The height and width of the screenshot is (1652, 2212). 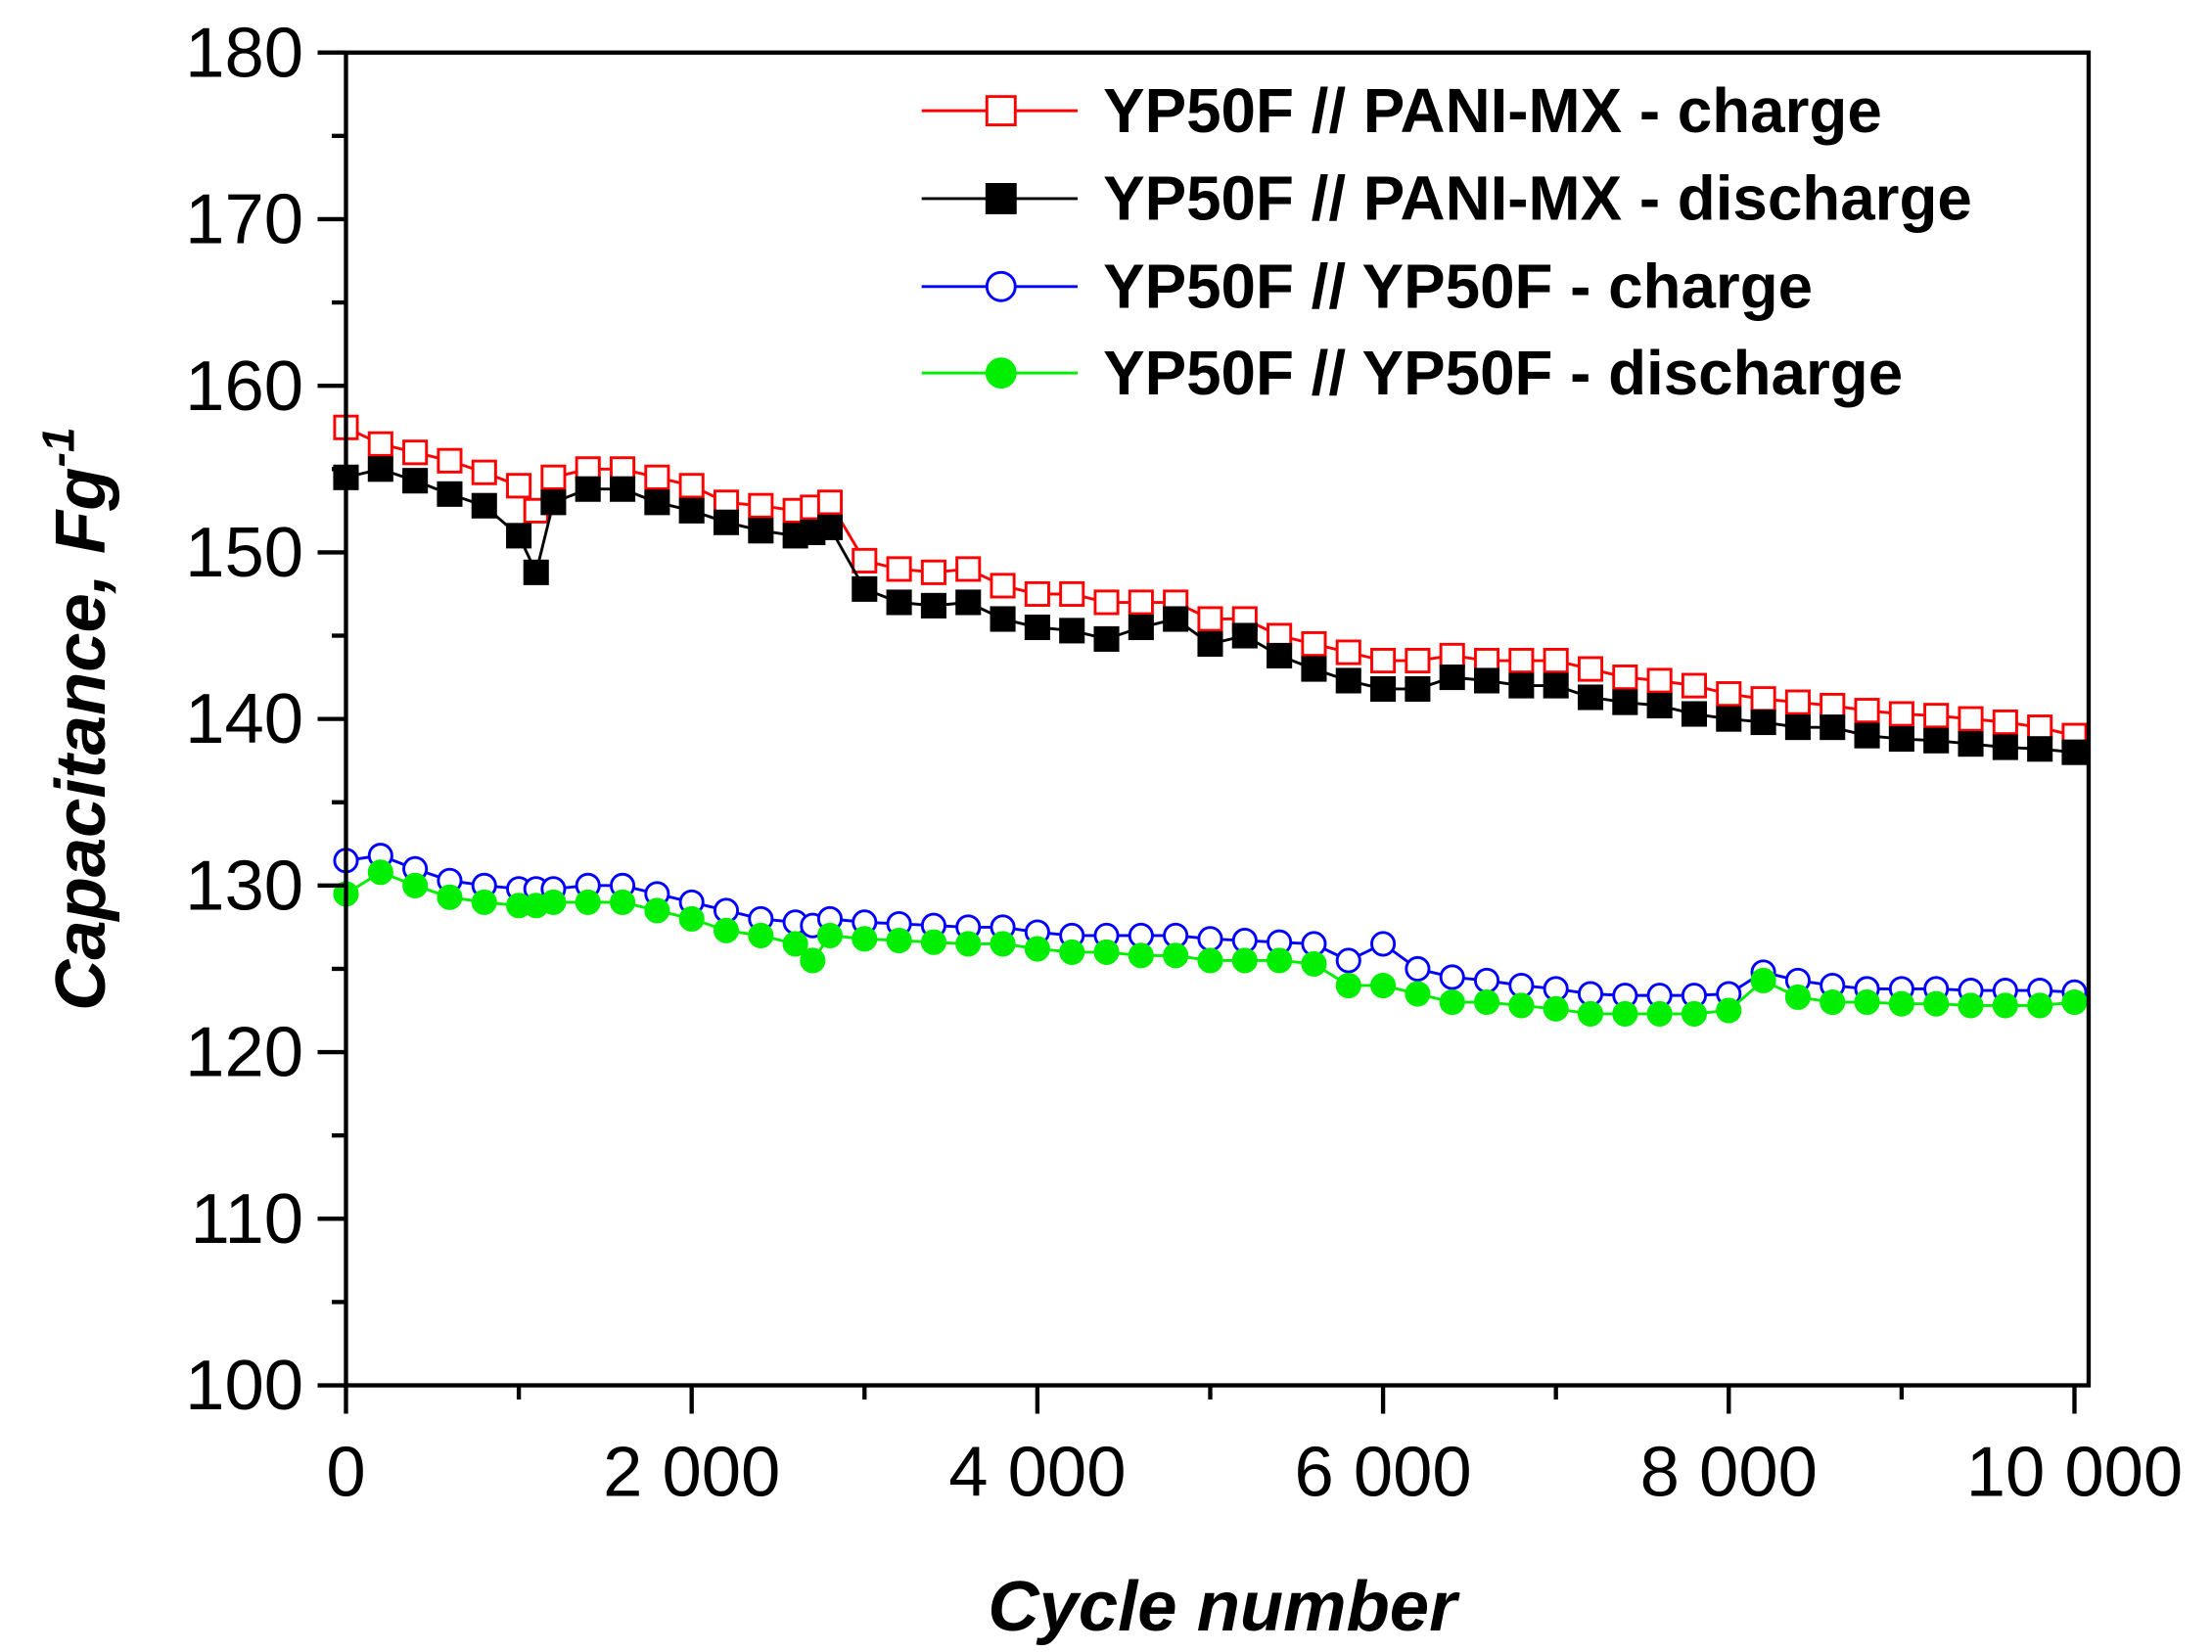 What do you see at coordinates (1412, 373) in the screenshot?
I see `legend-item: YP50F // YP50F - discharge` at bounding box center [1412, 373].